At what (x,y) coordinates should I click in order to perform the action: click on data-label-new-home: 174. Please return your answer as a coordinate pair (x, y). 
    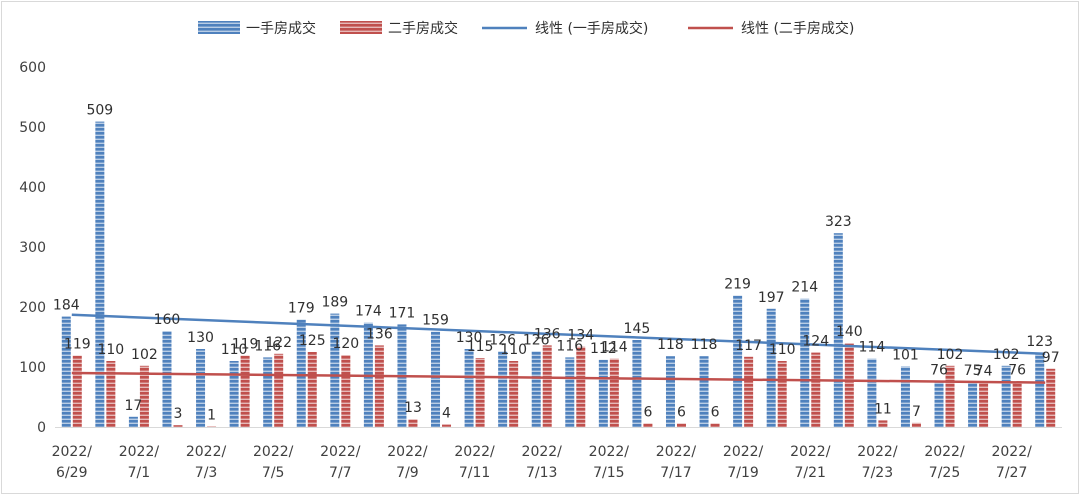
    Looking at the image, I should click on (368, 312).